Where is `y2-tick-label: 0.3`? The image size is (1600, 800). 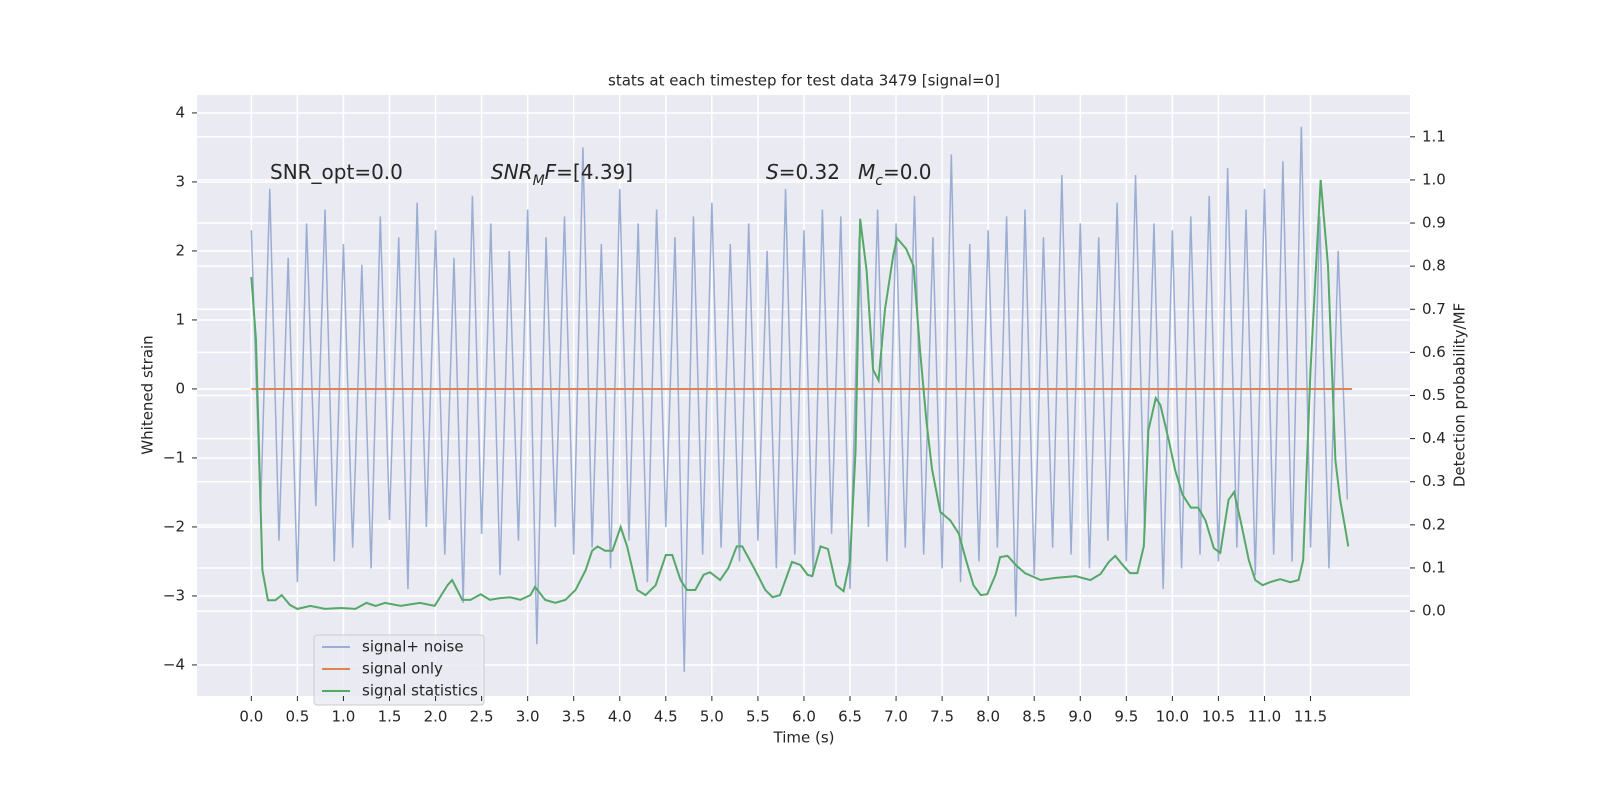
y2-tick-label: 0.3 is located at coordinates (1434, 481).